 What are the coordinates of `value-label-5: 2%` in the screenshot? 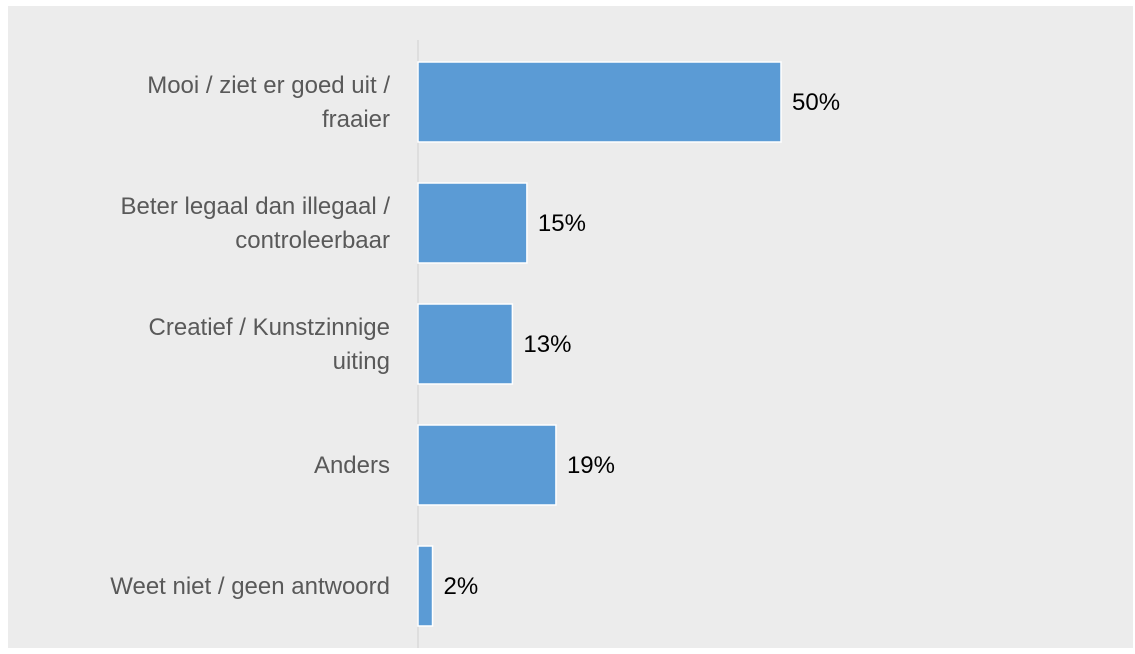 It's located at (461, 586).